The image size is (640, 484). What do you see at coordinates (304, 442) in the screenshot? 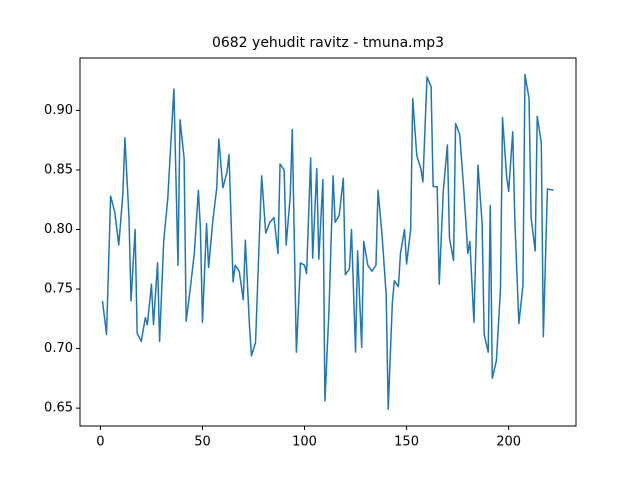
I see `x-tick-label: 100` at bounding box center [304, 442].